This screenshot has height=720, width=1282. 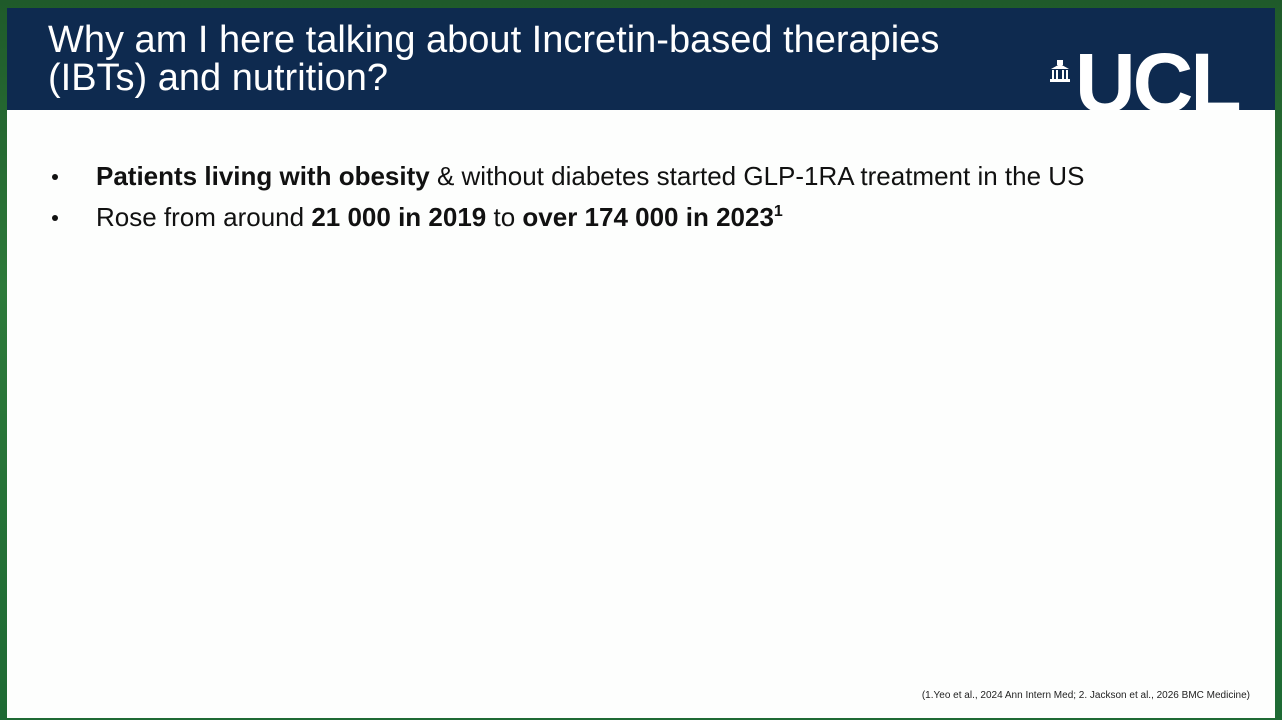 I want to click on superscript: 1, so click(x=778, y=211).